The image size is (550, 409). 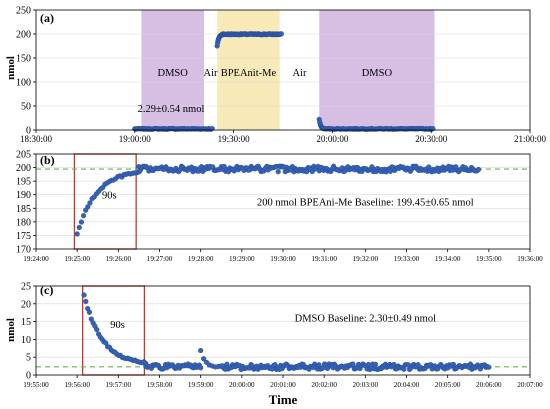 What do you see at coordinates (23, 35) in the screenshot?
I see `y-tick-label: 200` at bounding box center [23, 35].